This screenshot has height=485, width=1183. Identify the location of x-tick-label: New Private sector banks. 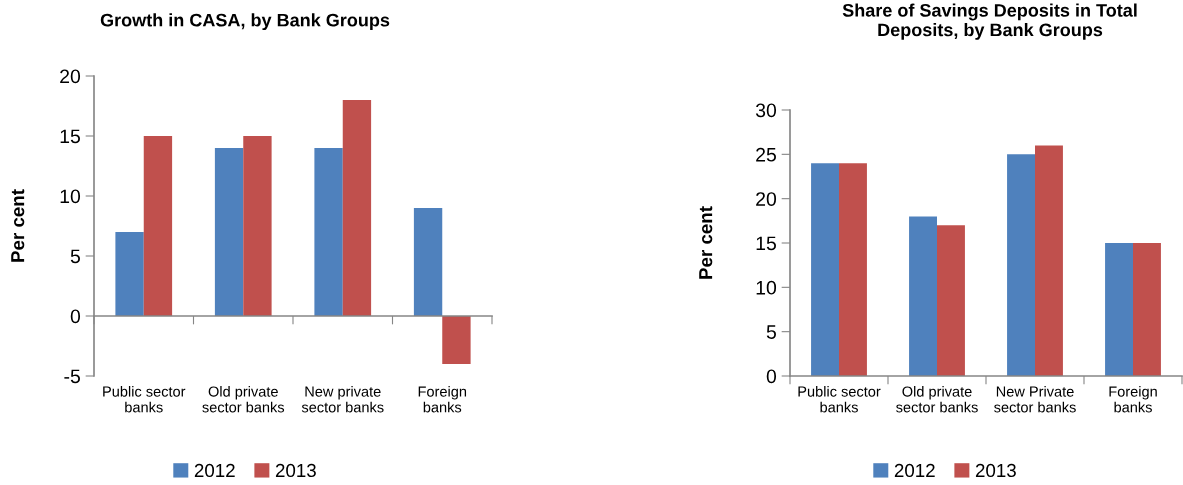
(1035, 399).